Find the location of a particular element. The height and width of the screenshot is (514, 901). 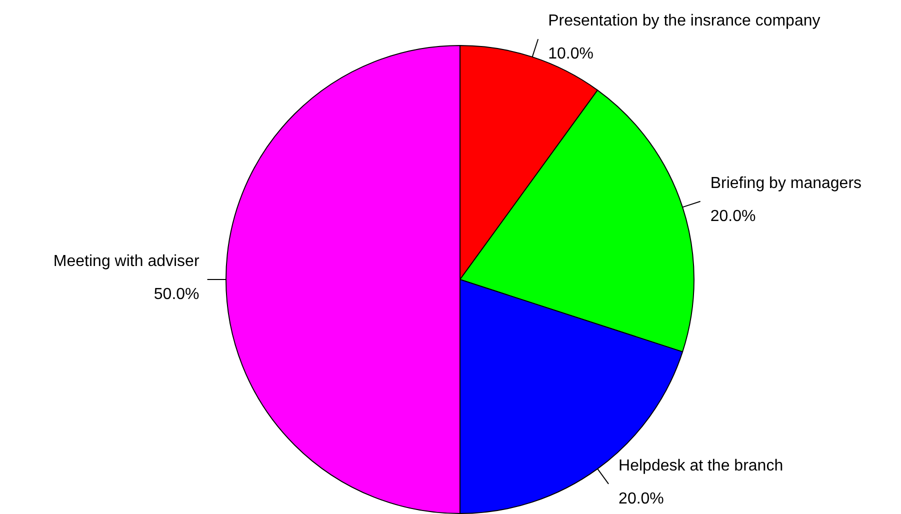

slice-label: Presentation by the insrance company is located at coordinates (684, 21).